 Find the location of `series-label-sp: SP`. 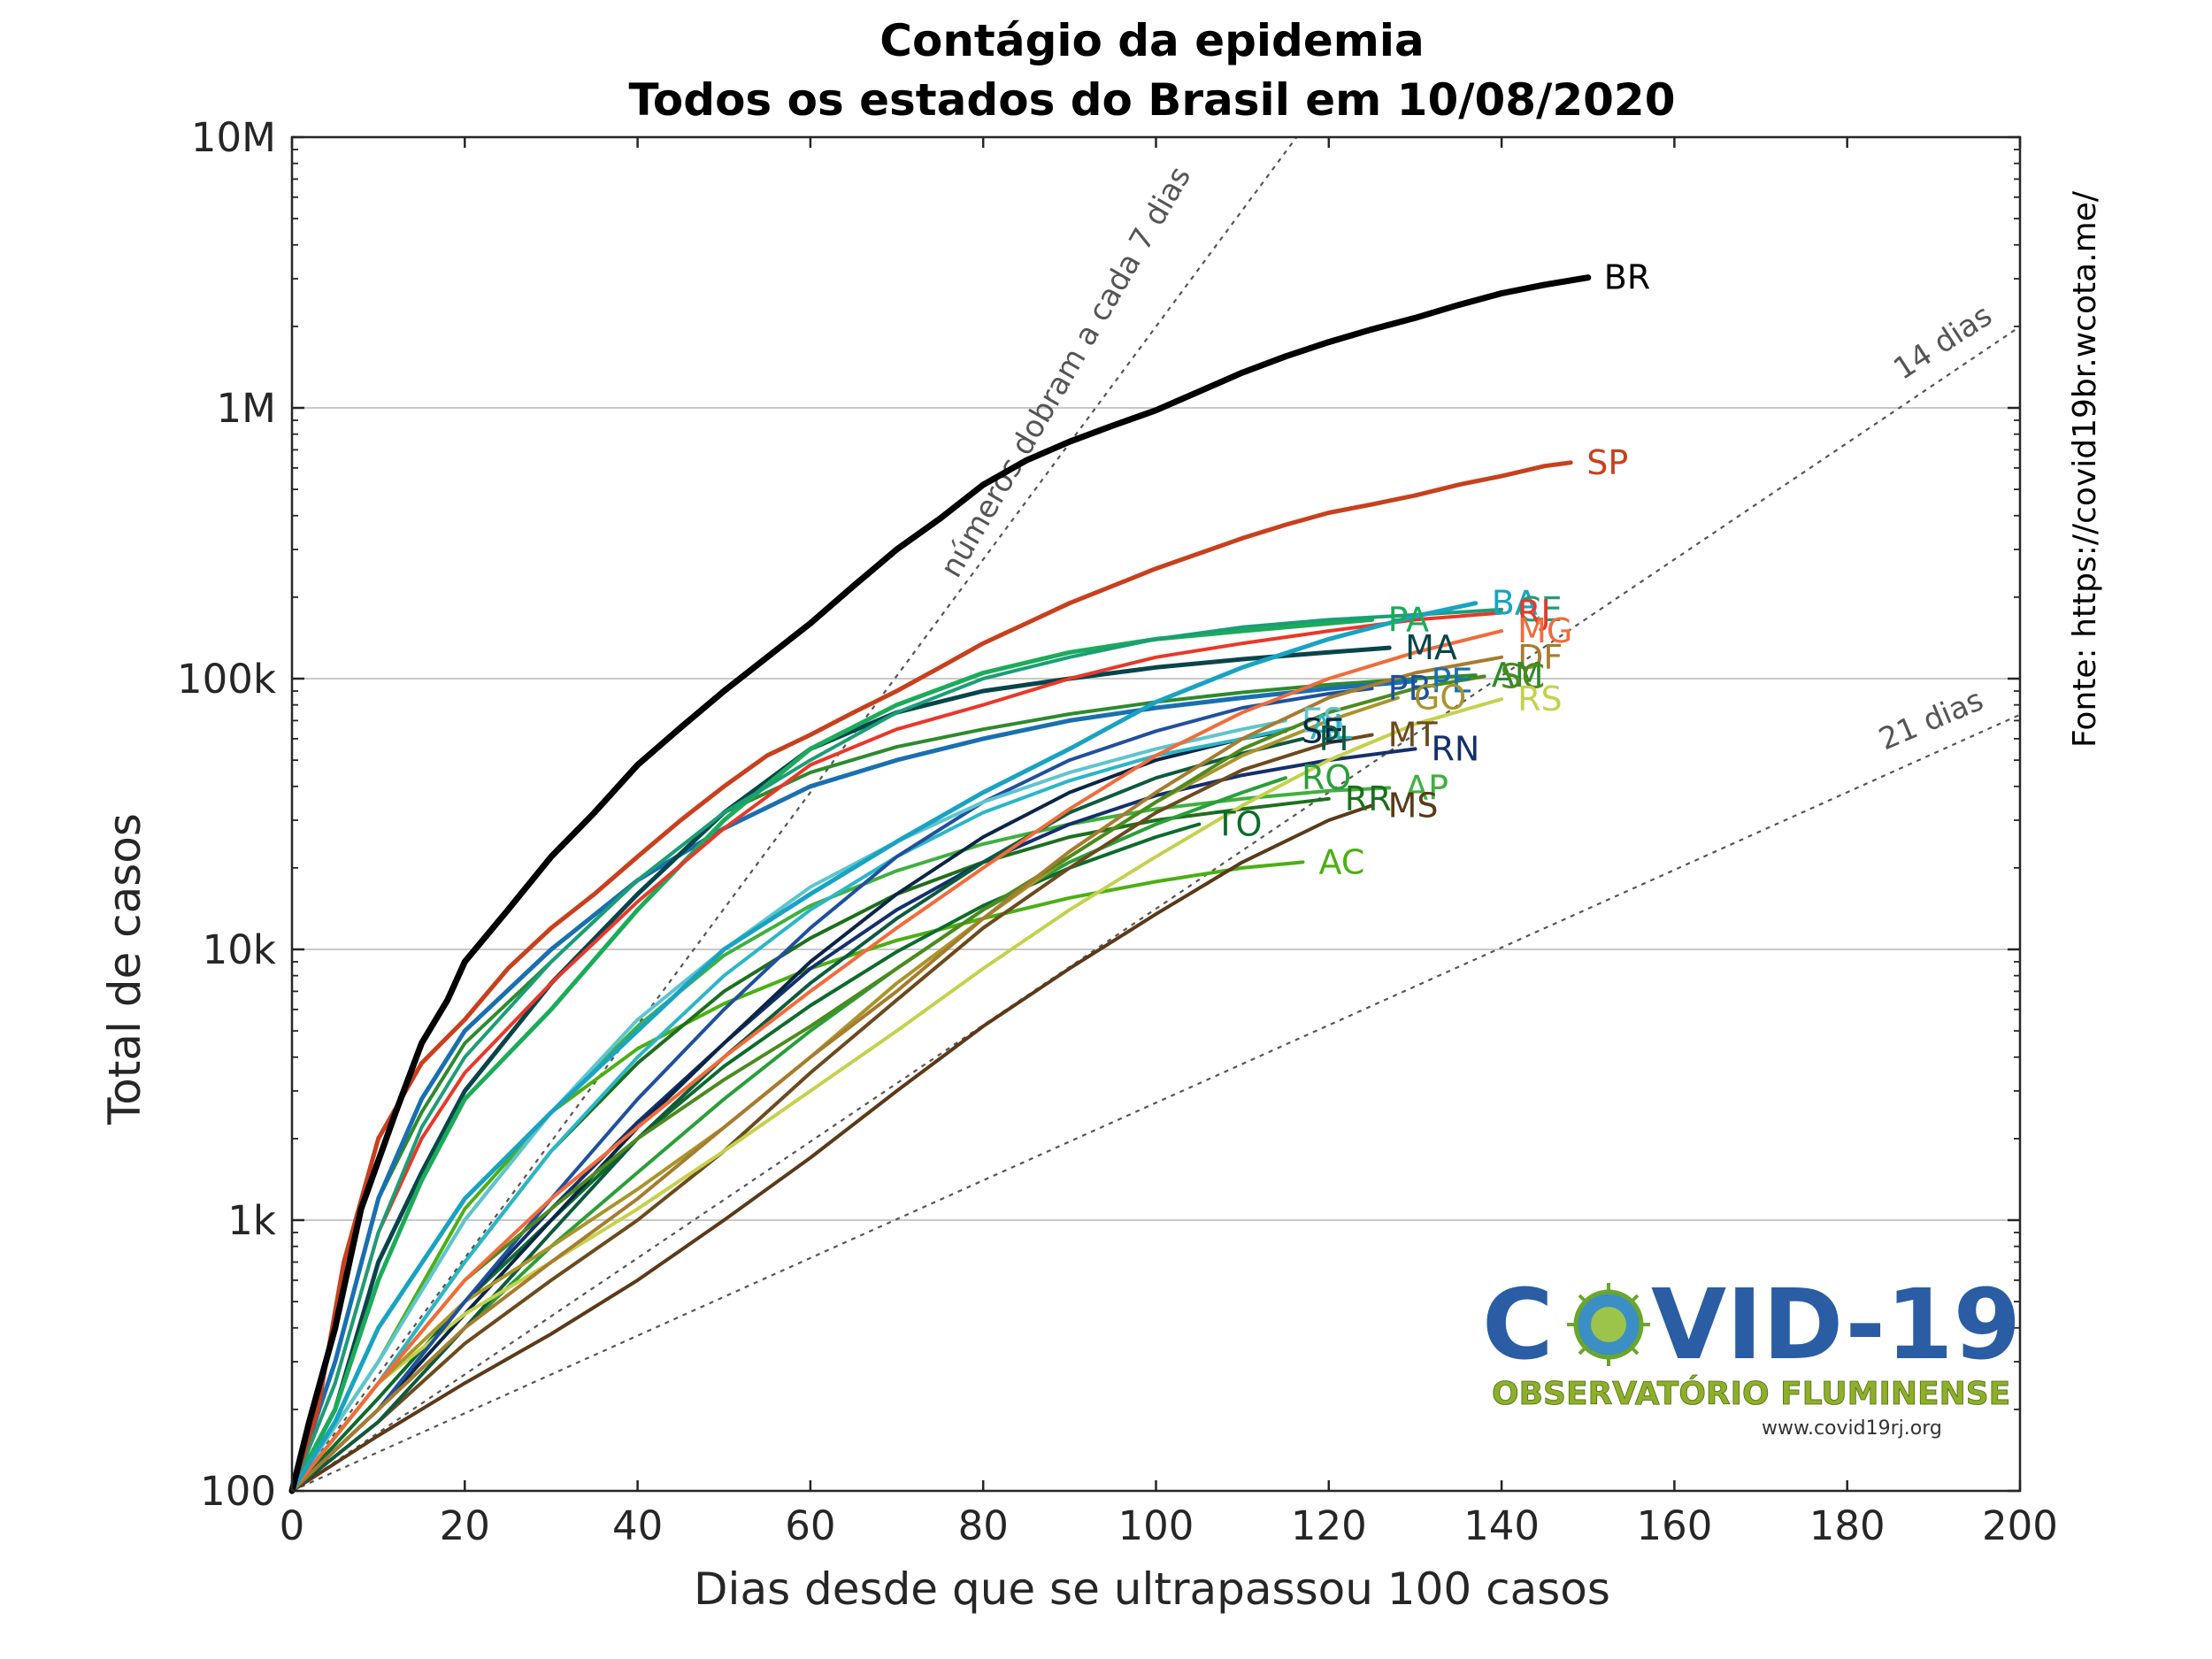

series-label-sp: SP is located at coordinates (1607, 463).